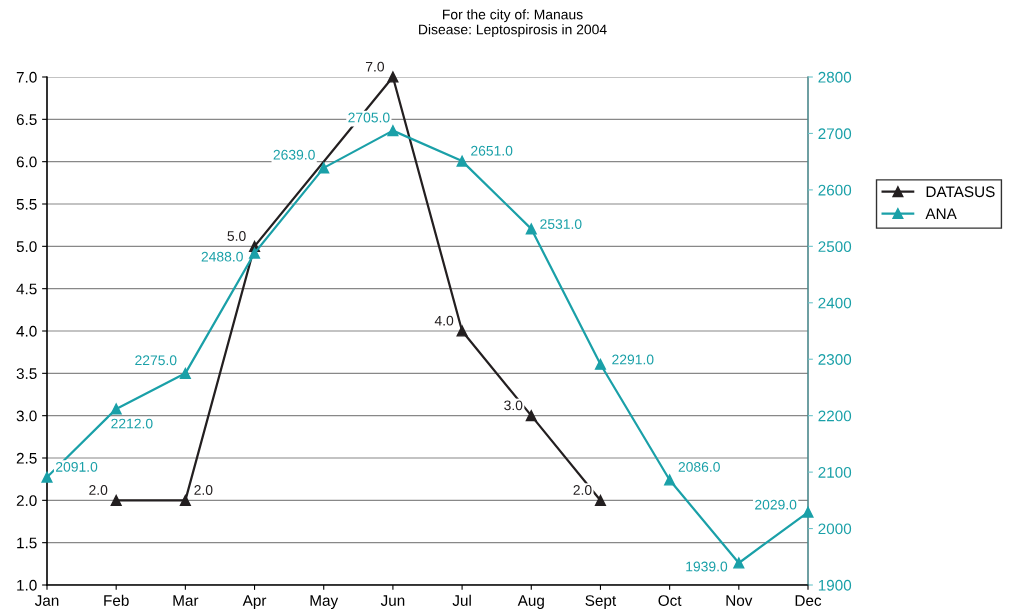  Describe the element at coordinates (132, 423) in the screenshot. I see `data-label: 2212.0` at that location.